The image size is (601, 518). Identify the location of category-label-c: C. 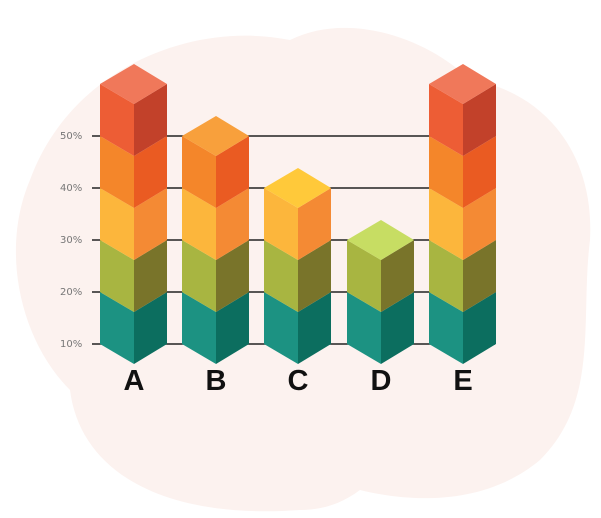
(298, 381).